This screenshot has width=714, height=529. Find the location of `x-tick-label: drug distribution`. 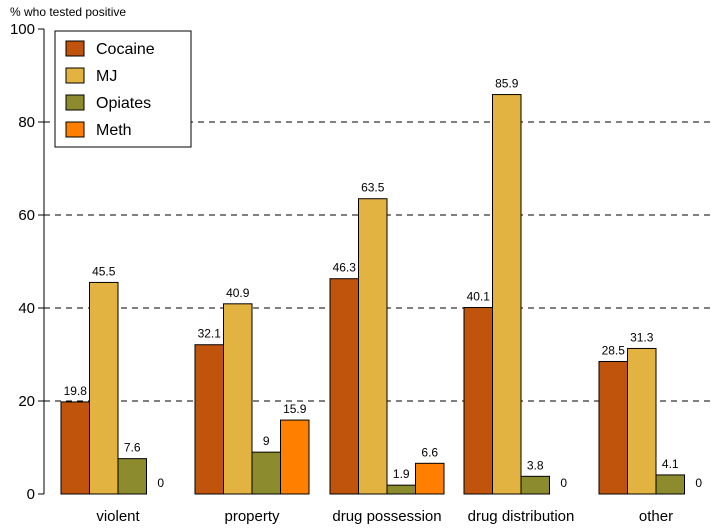

x-tick-label: drug distribution is located at coordinates (521, 516).